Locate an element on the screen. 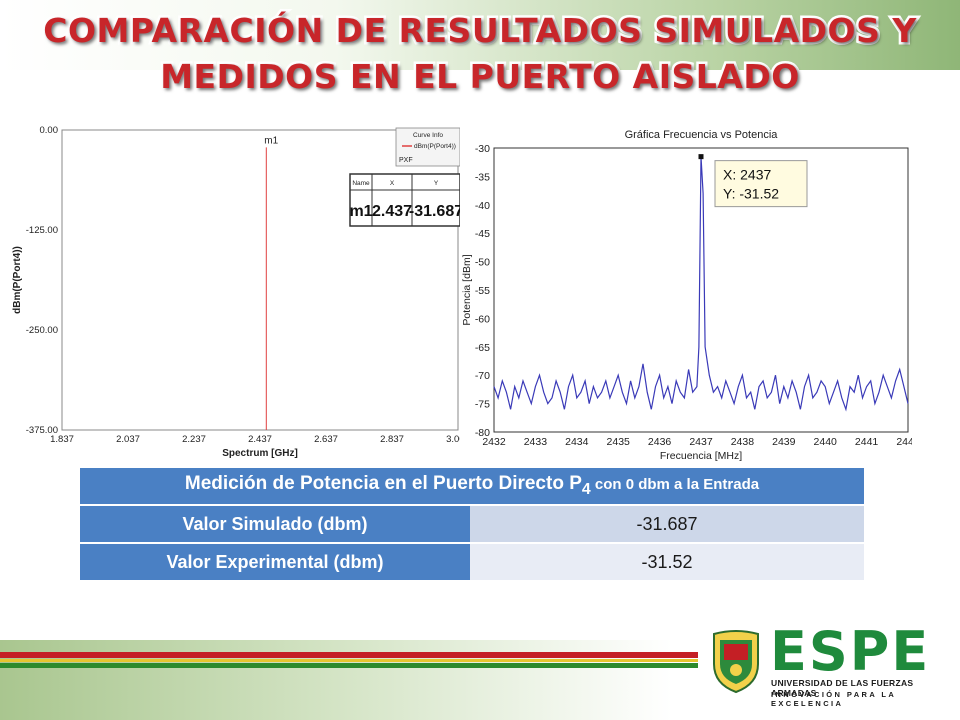  y-tick-label: 0.00 is located at coordinates (49, 130).